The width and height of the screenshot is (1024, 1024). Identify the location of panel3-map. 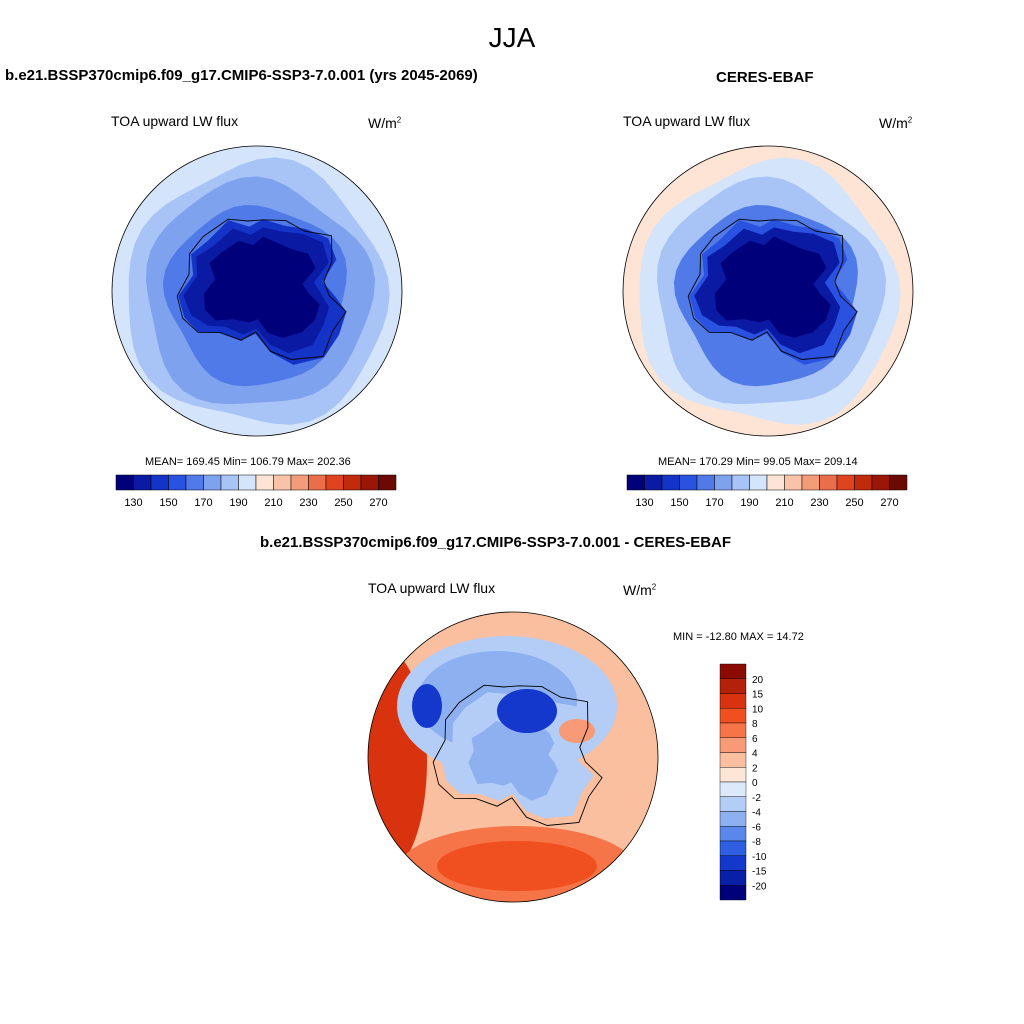
(513, 757).